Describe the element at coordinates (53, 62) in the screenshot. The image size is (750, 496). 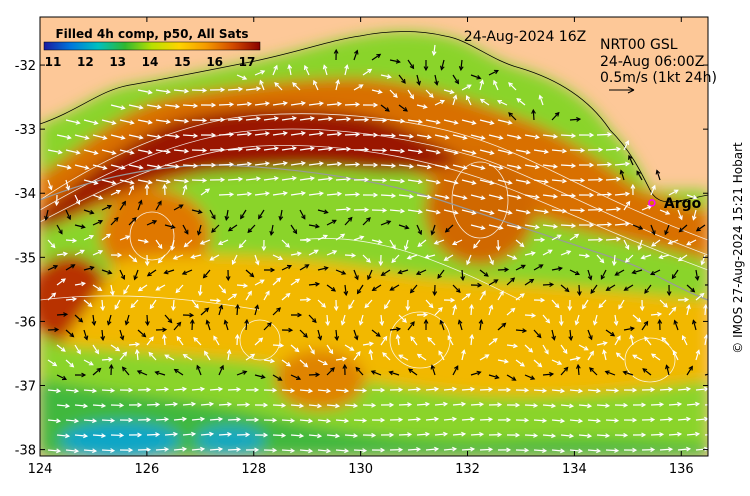
I see `colorbar-tick-label: 11` at that location.